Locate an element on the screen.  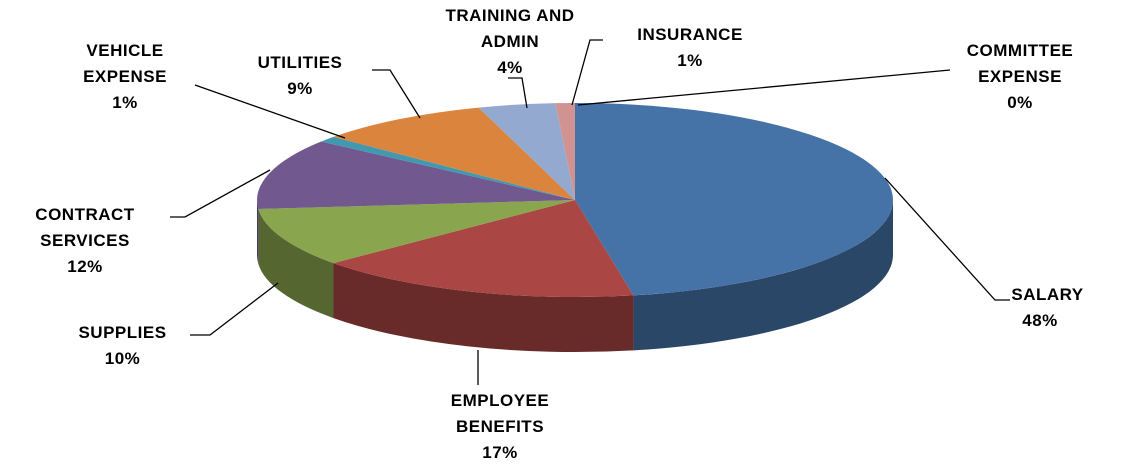
category-label: COMMITTEE EXPENSE is located at coordinates (1020, 63).